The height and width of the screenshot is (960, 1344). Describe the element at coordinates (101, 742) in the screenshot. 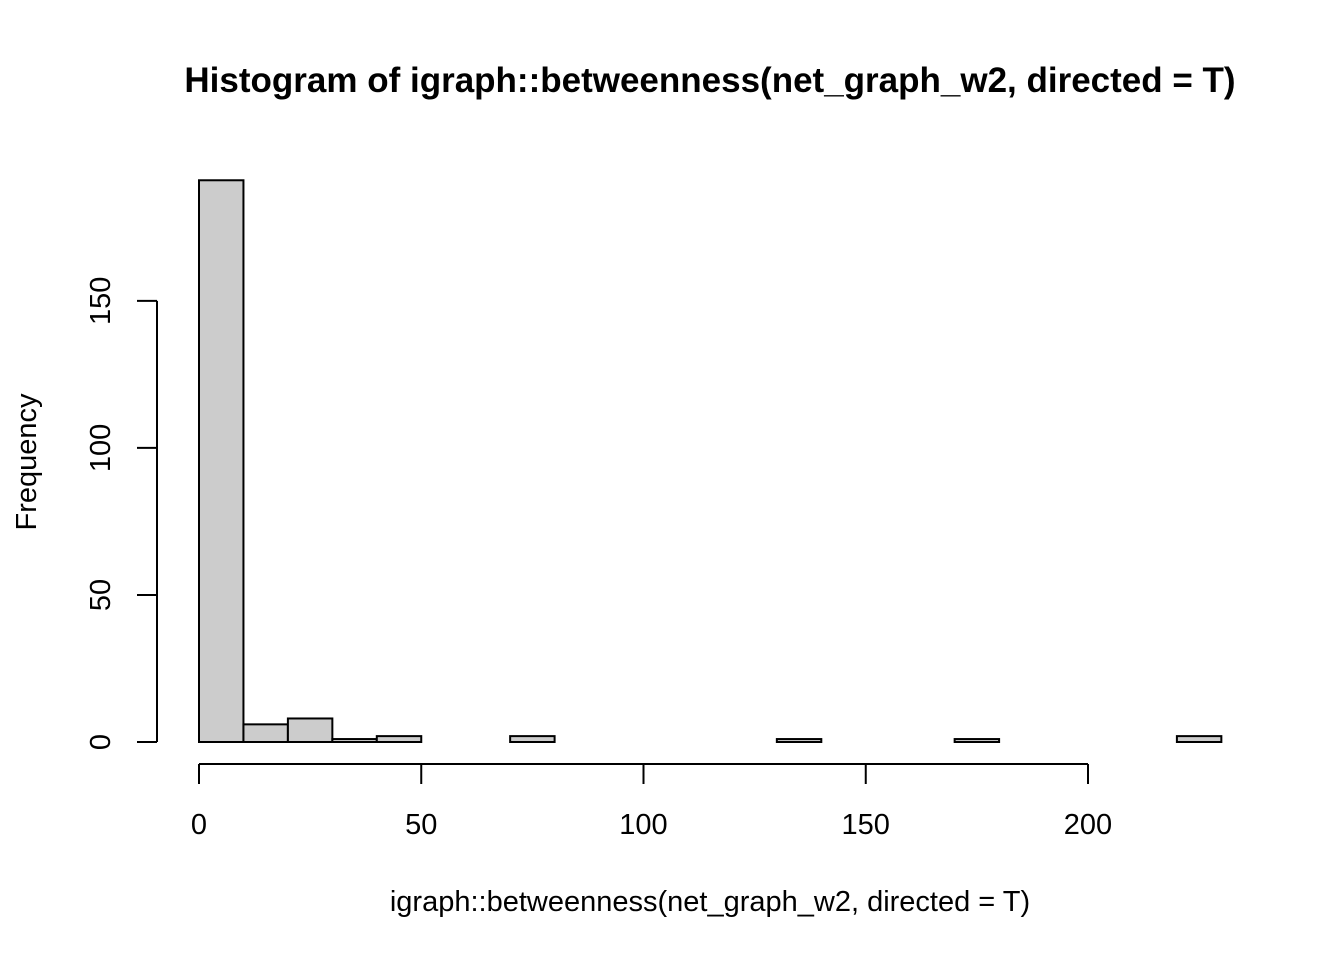

I see `y-tick-label-0: 0` at that location.